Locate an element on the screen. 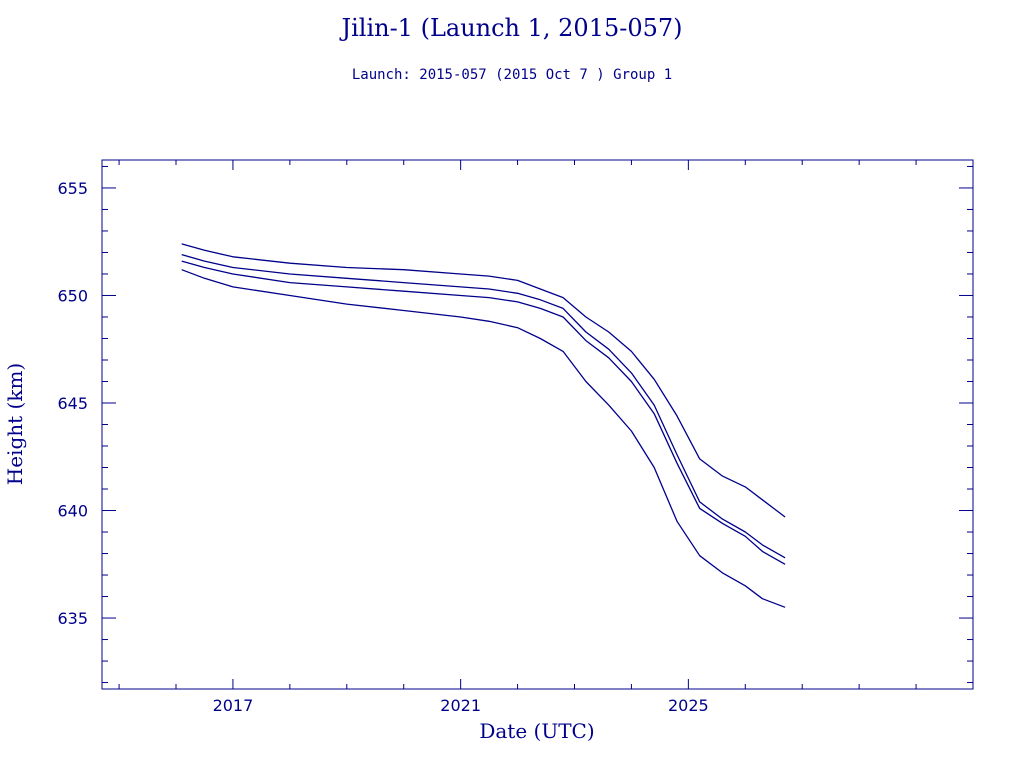 This screenshot has height=768, width=1024. y-axis-label: Height (km) is located at coordinates (15, 424).